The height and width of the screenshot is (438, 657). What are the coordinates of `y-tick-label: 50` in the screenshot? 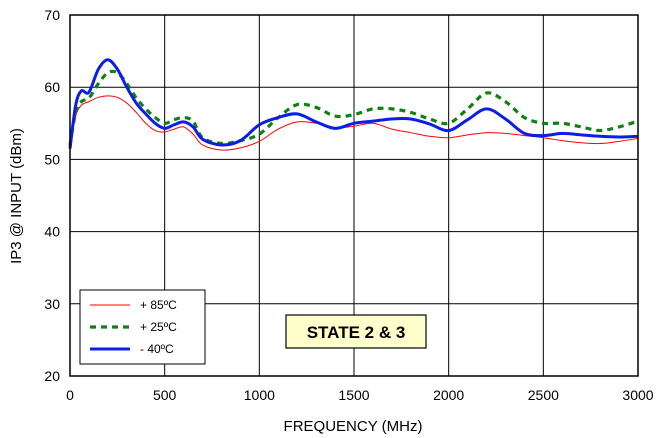 It's located at (52, 159).